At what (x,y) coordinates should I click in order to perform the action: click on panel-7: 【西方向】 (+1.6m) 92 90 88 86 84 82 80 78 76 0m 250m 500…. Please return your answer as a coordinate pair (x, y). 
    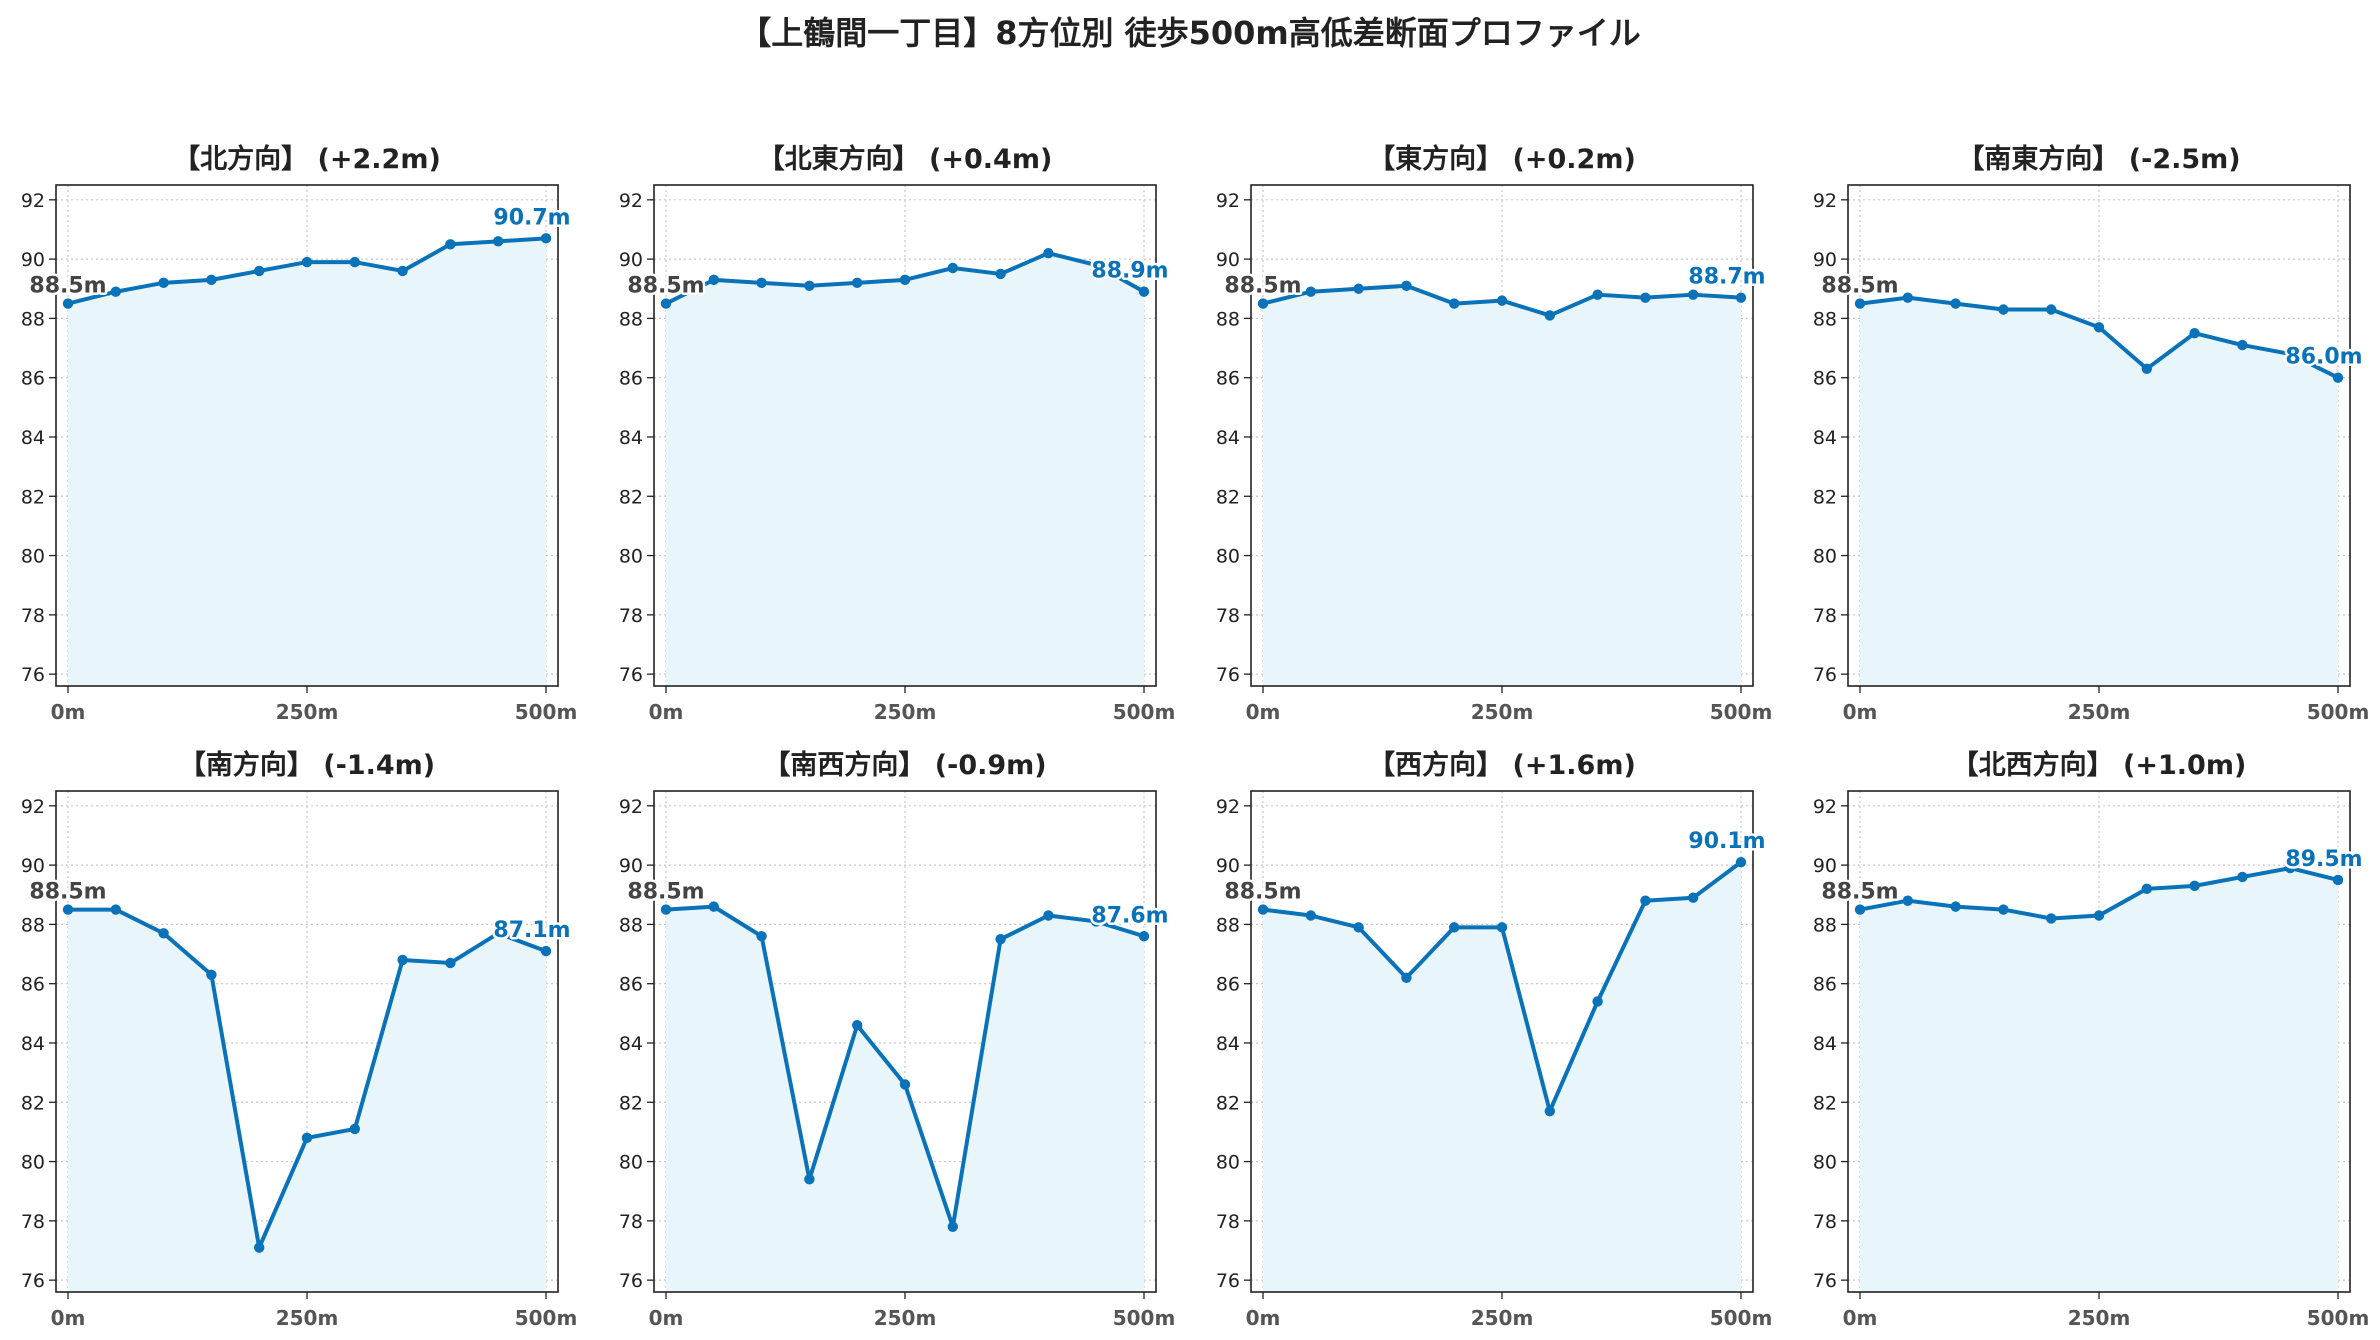
    Looking at the image, I should click on (1494, 1039).